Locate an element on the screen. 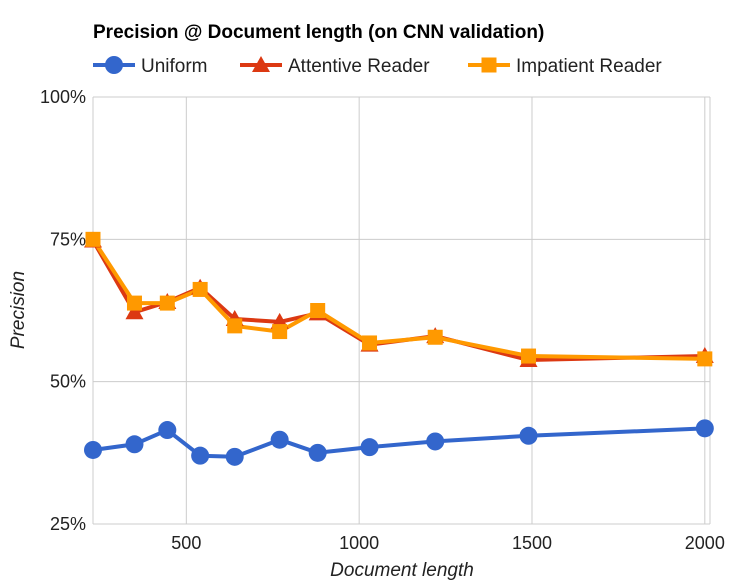 The width and height of the screenshot is (745, 586). x-tick-label: 2000 is located at coordinates (705, 543).